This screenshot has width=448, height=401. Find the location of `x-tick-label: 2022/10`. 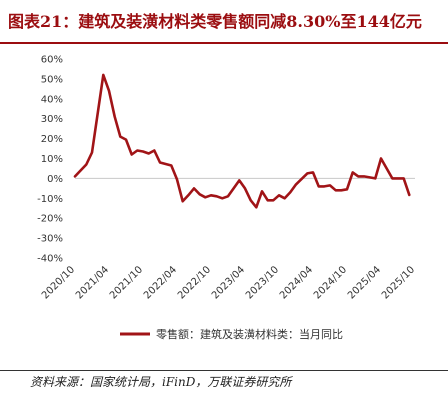

x-tick-label: 2022/10 is located at coordinates (194, 282).